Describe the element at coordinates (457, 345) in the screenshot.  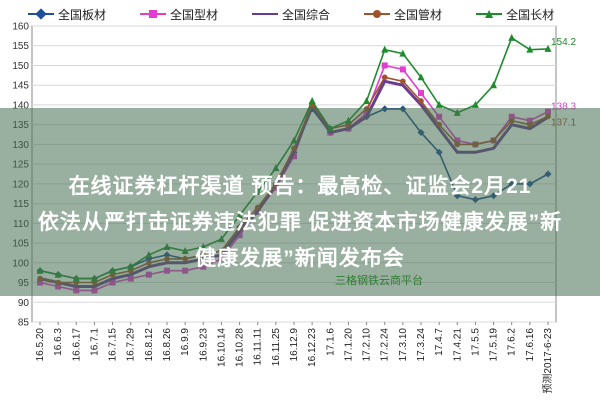
I see `x-tick-label: 17.4.21` at that location.